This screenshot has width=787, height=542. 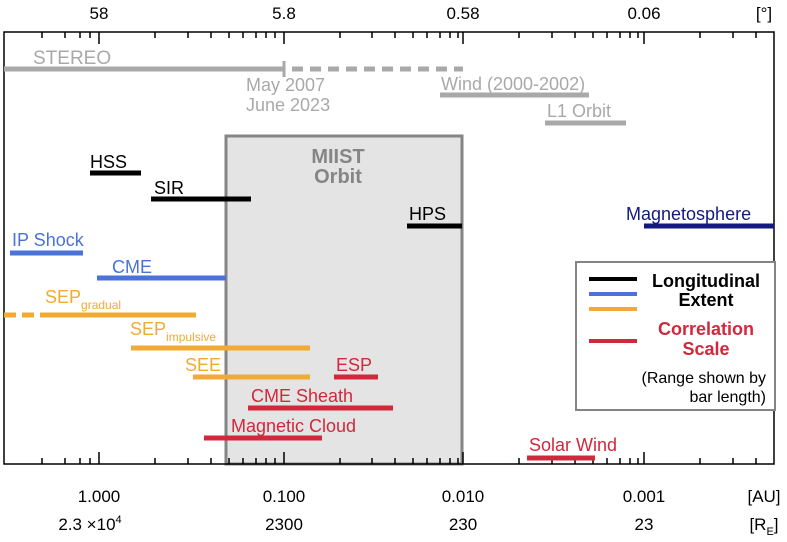 What do you see at coordinates (462, 13) in the screenshot?
I see `top-tick-label-0.58: 0.58` at bounding box center [462, 13].